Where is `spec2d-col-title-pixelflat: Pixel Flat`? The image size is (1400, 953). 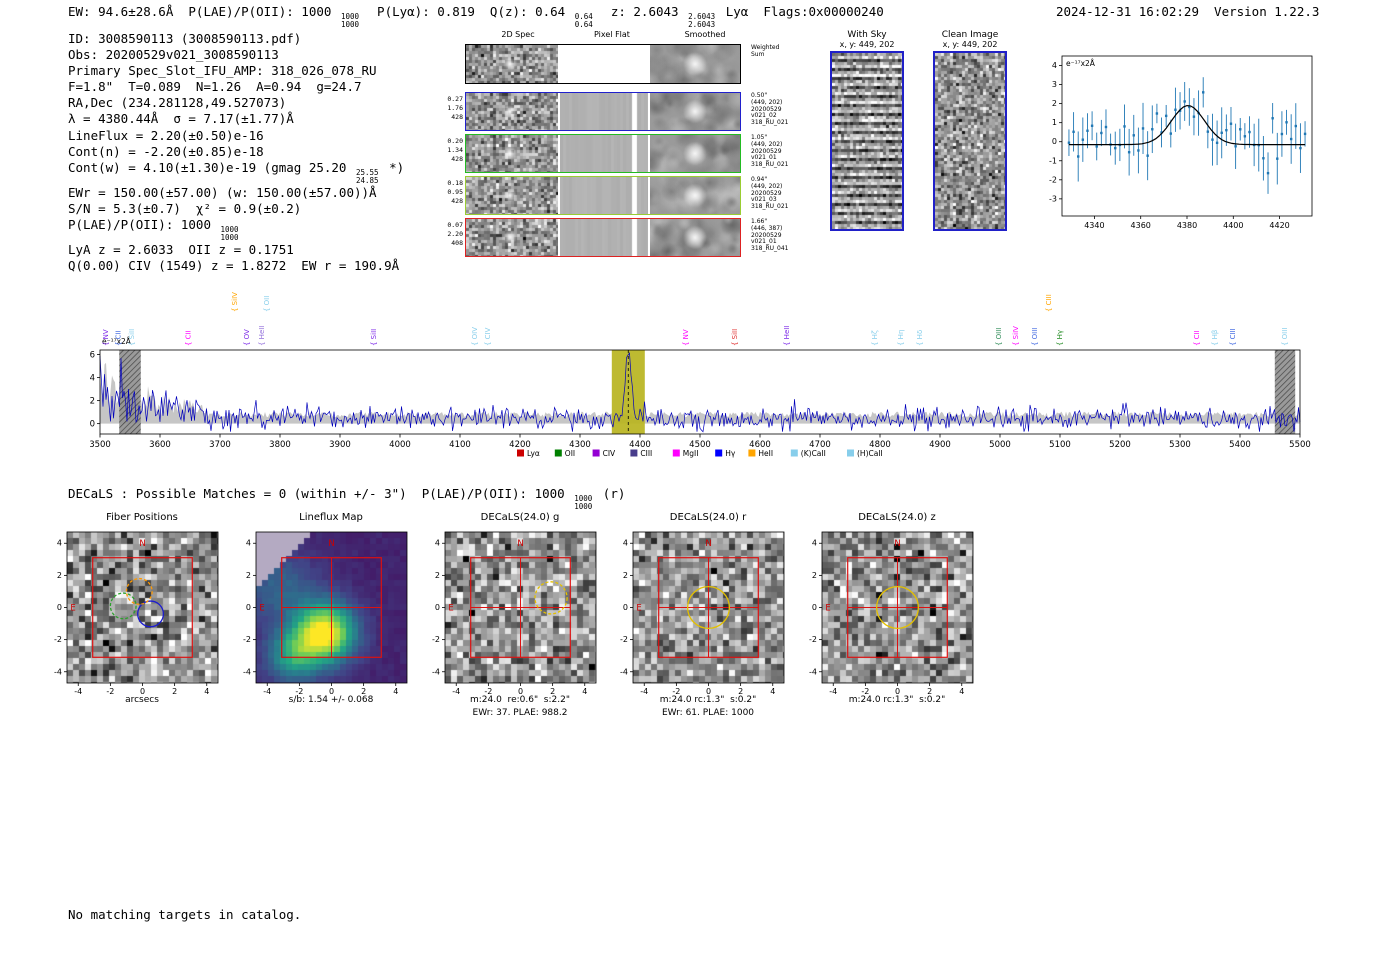
spec2d-col-title-pixelflat: Pixel Flat is located at coordinates (612, 34).